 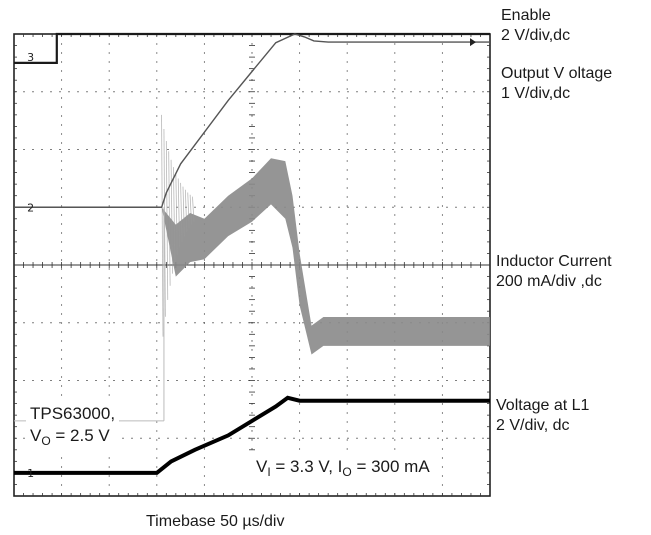 I want to click on device-annotation: TPS63000, VO = 2.5 V, so click(x=73, y=427).